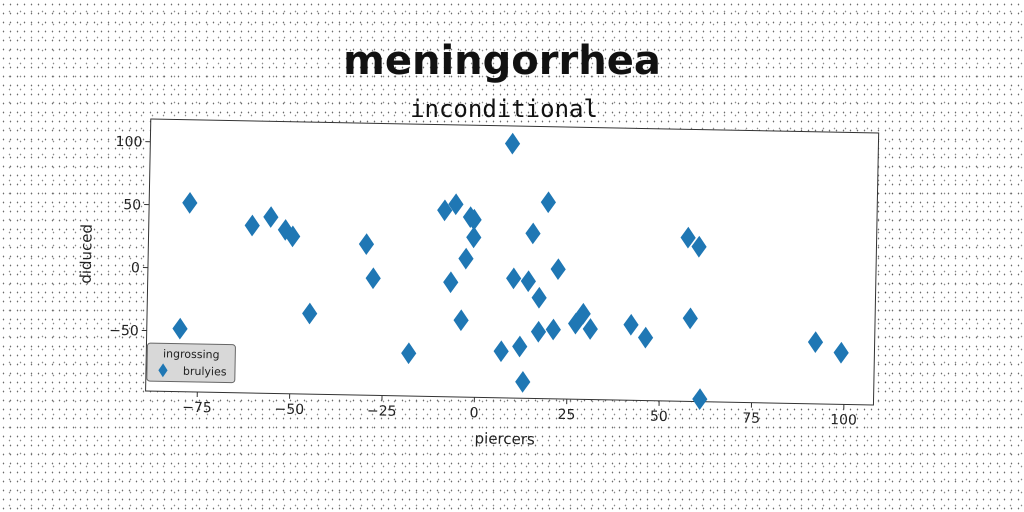 The width and height of the screenshot is (1024, 512). I want to click on x-tick-label: 25, so click(566, 415).